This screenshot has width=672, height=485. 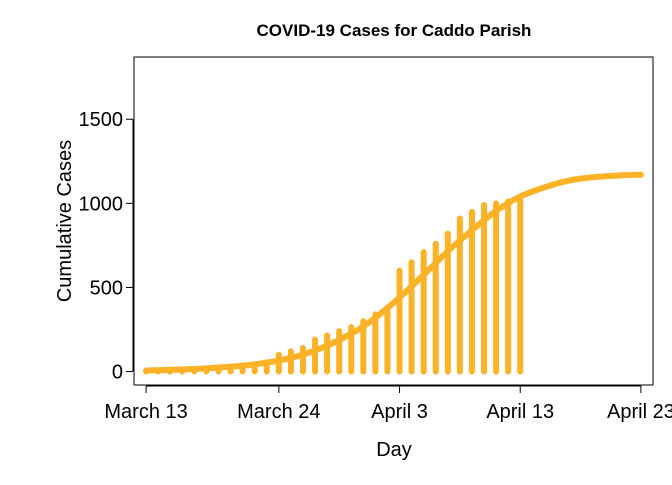 I want to click on x-axis-label: Day, so click(x=394, y=450).